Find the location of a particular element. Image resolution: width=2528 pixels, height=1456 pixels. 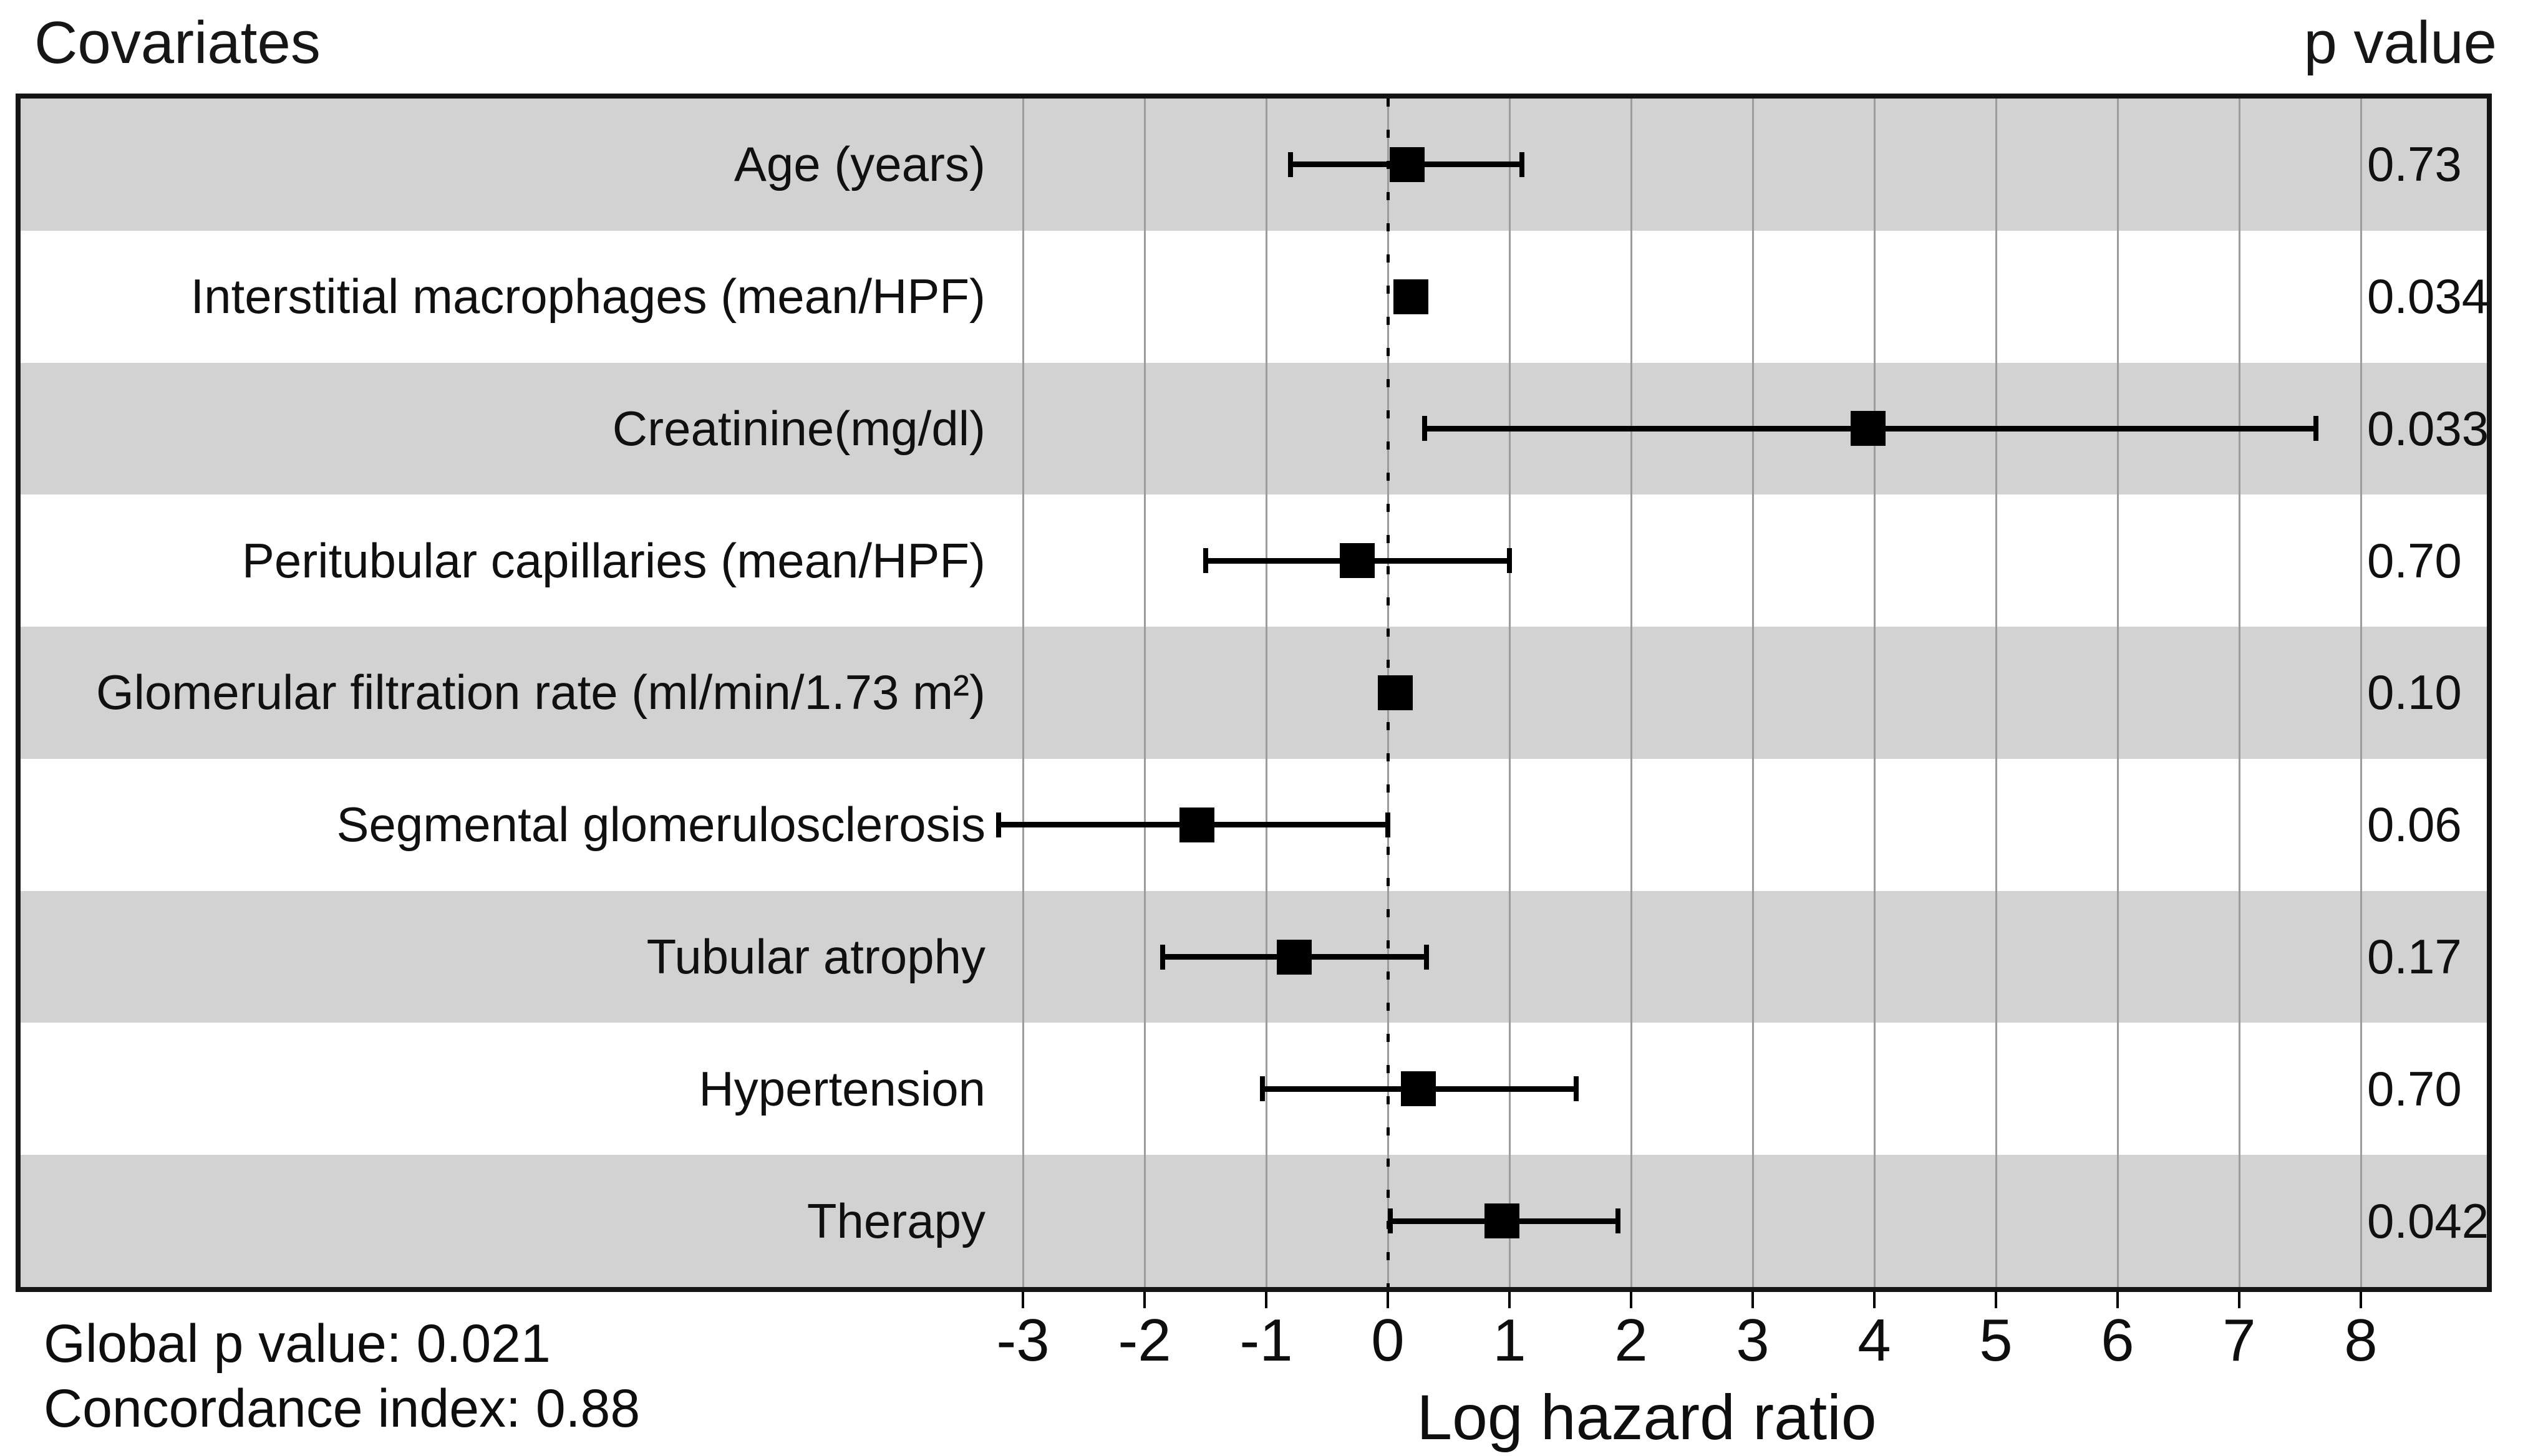

p-value: 0.17 is located at coordinates (2414, 957).